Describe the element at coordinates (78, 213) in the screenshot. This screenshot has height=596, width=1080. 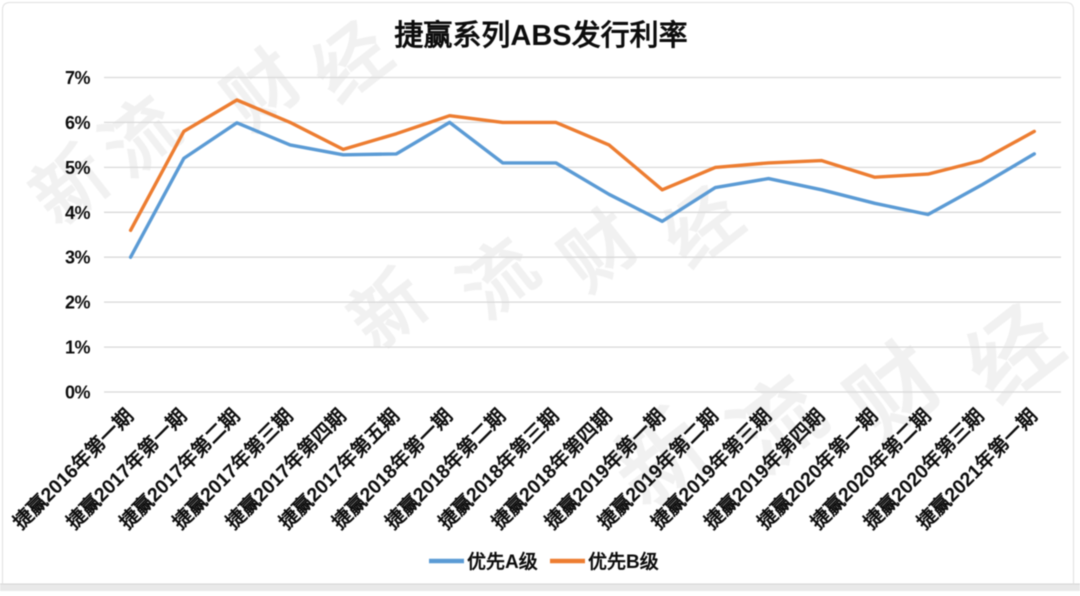
I see `svg-text: 4%` at that location.